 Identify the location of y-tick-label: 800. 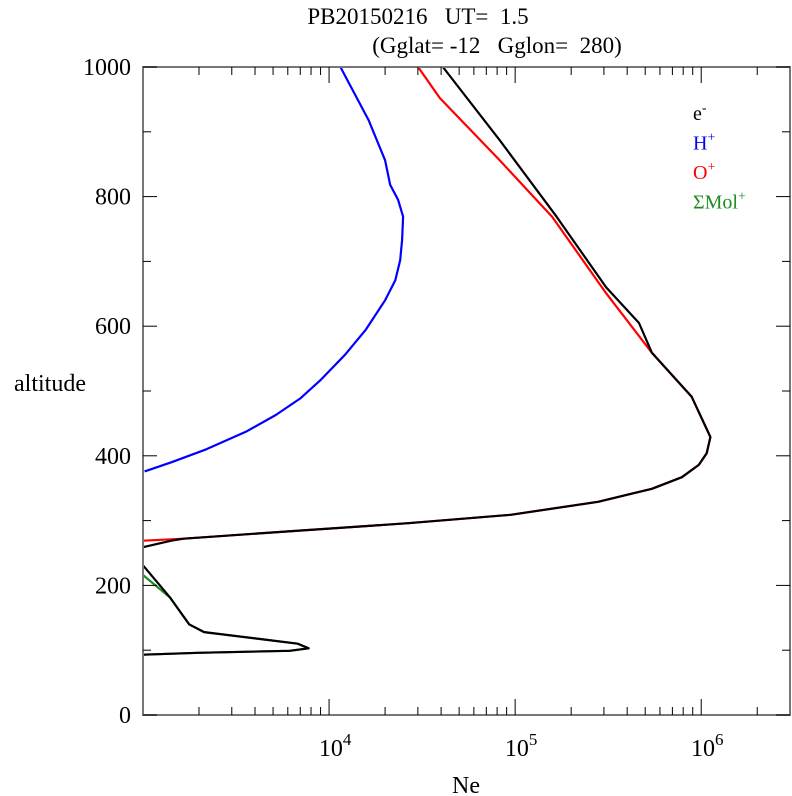
(113, 198).